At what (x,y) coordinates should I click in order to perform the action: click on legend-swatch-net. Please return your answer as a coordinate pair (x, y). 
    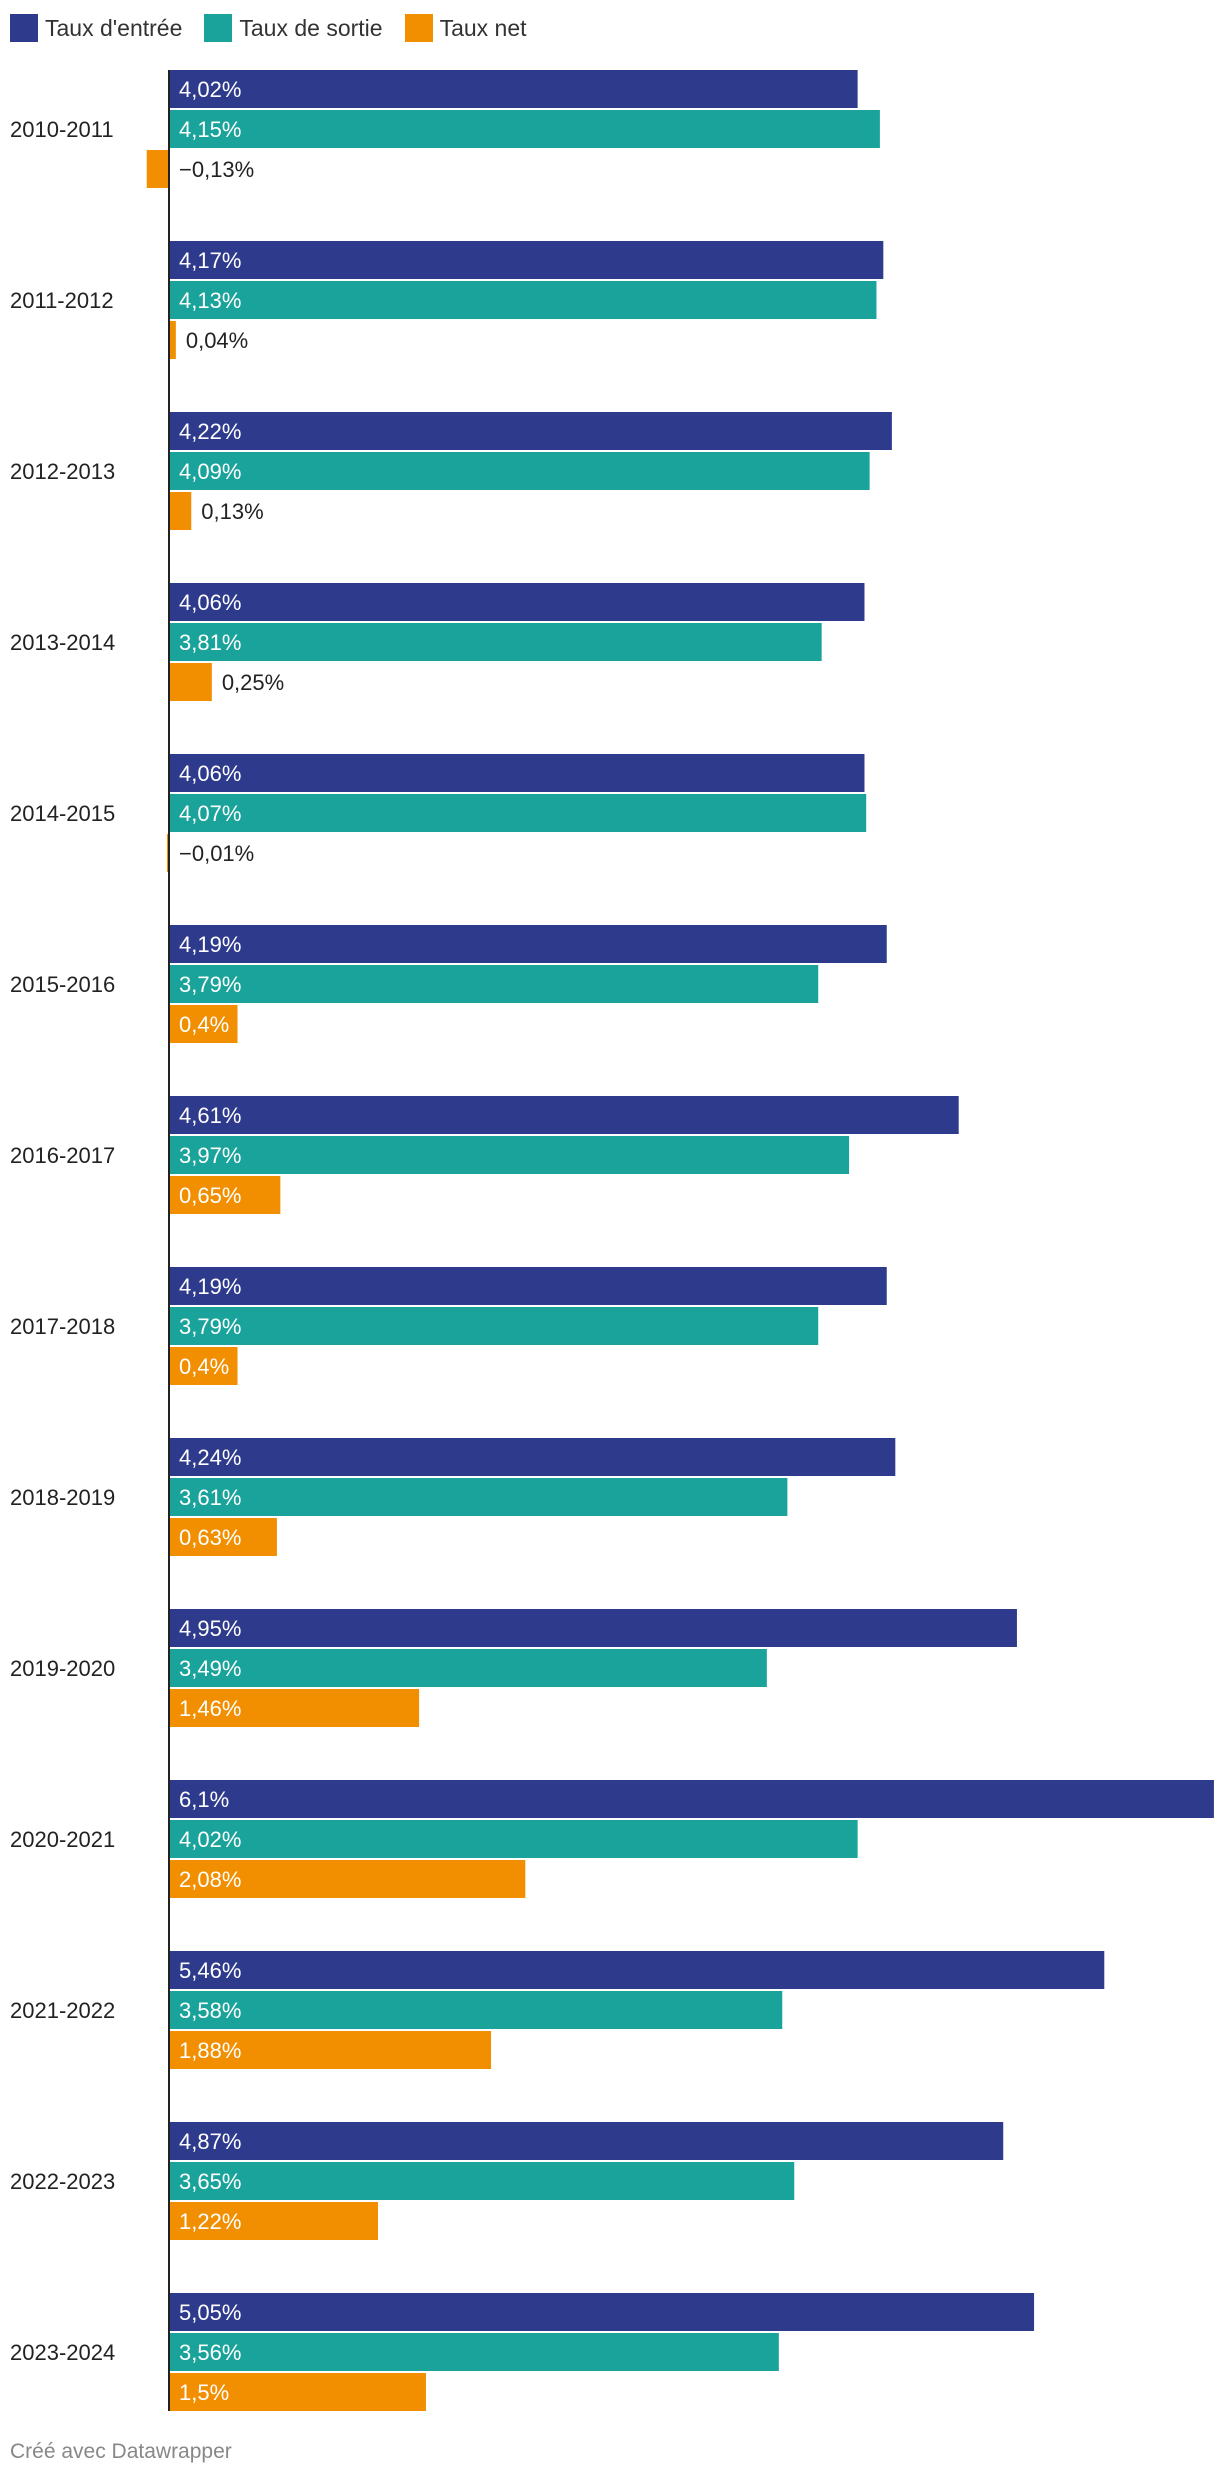
    Looking at the image, I should click on (418, 28).